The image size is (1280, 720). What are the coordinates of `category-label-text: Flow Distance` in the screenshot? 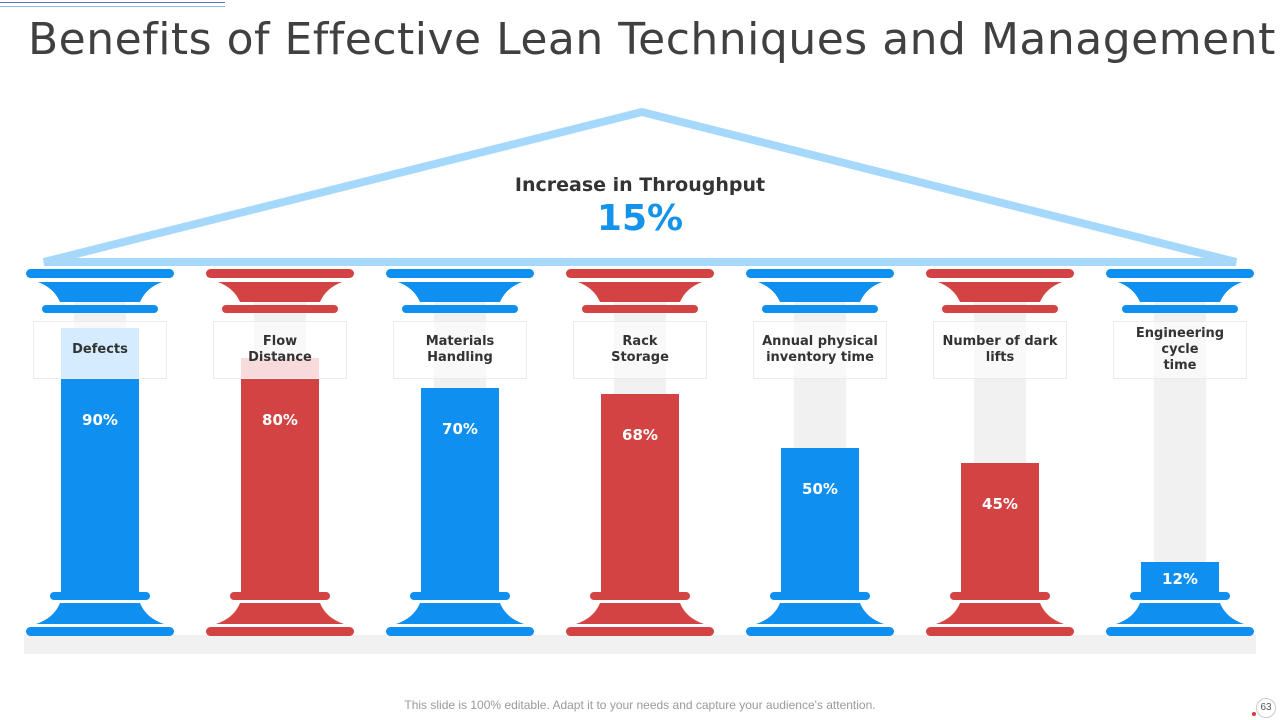 It's located at (280, 349).